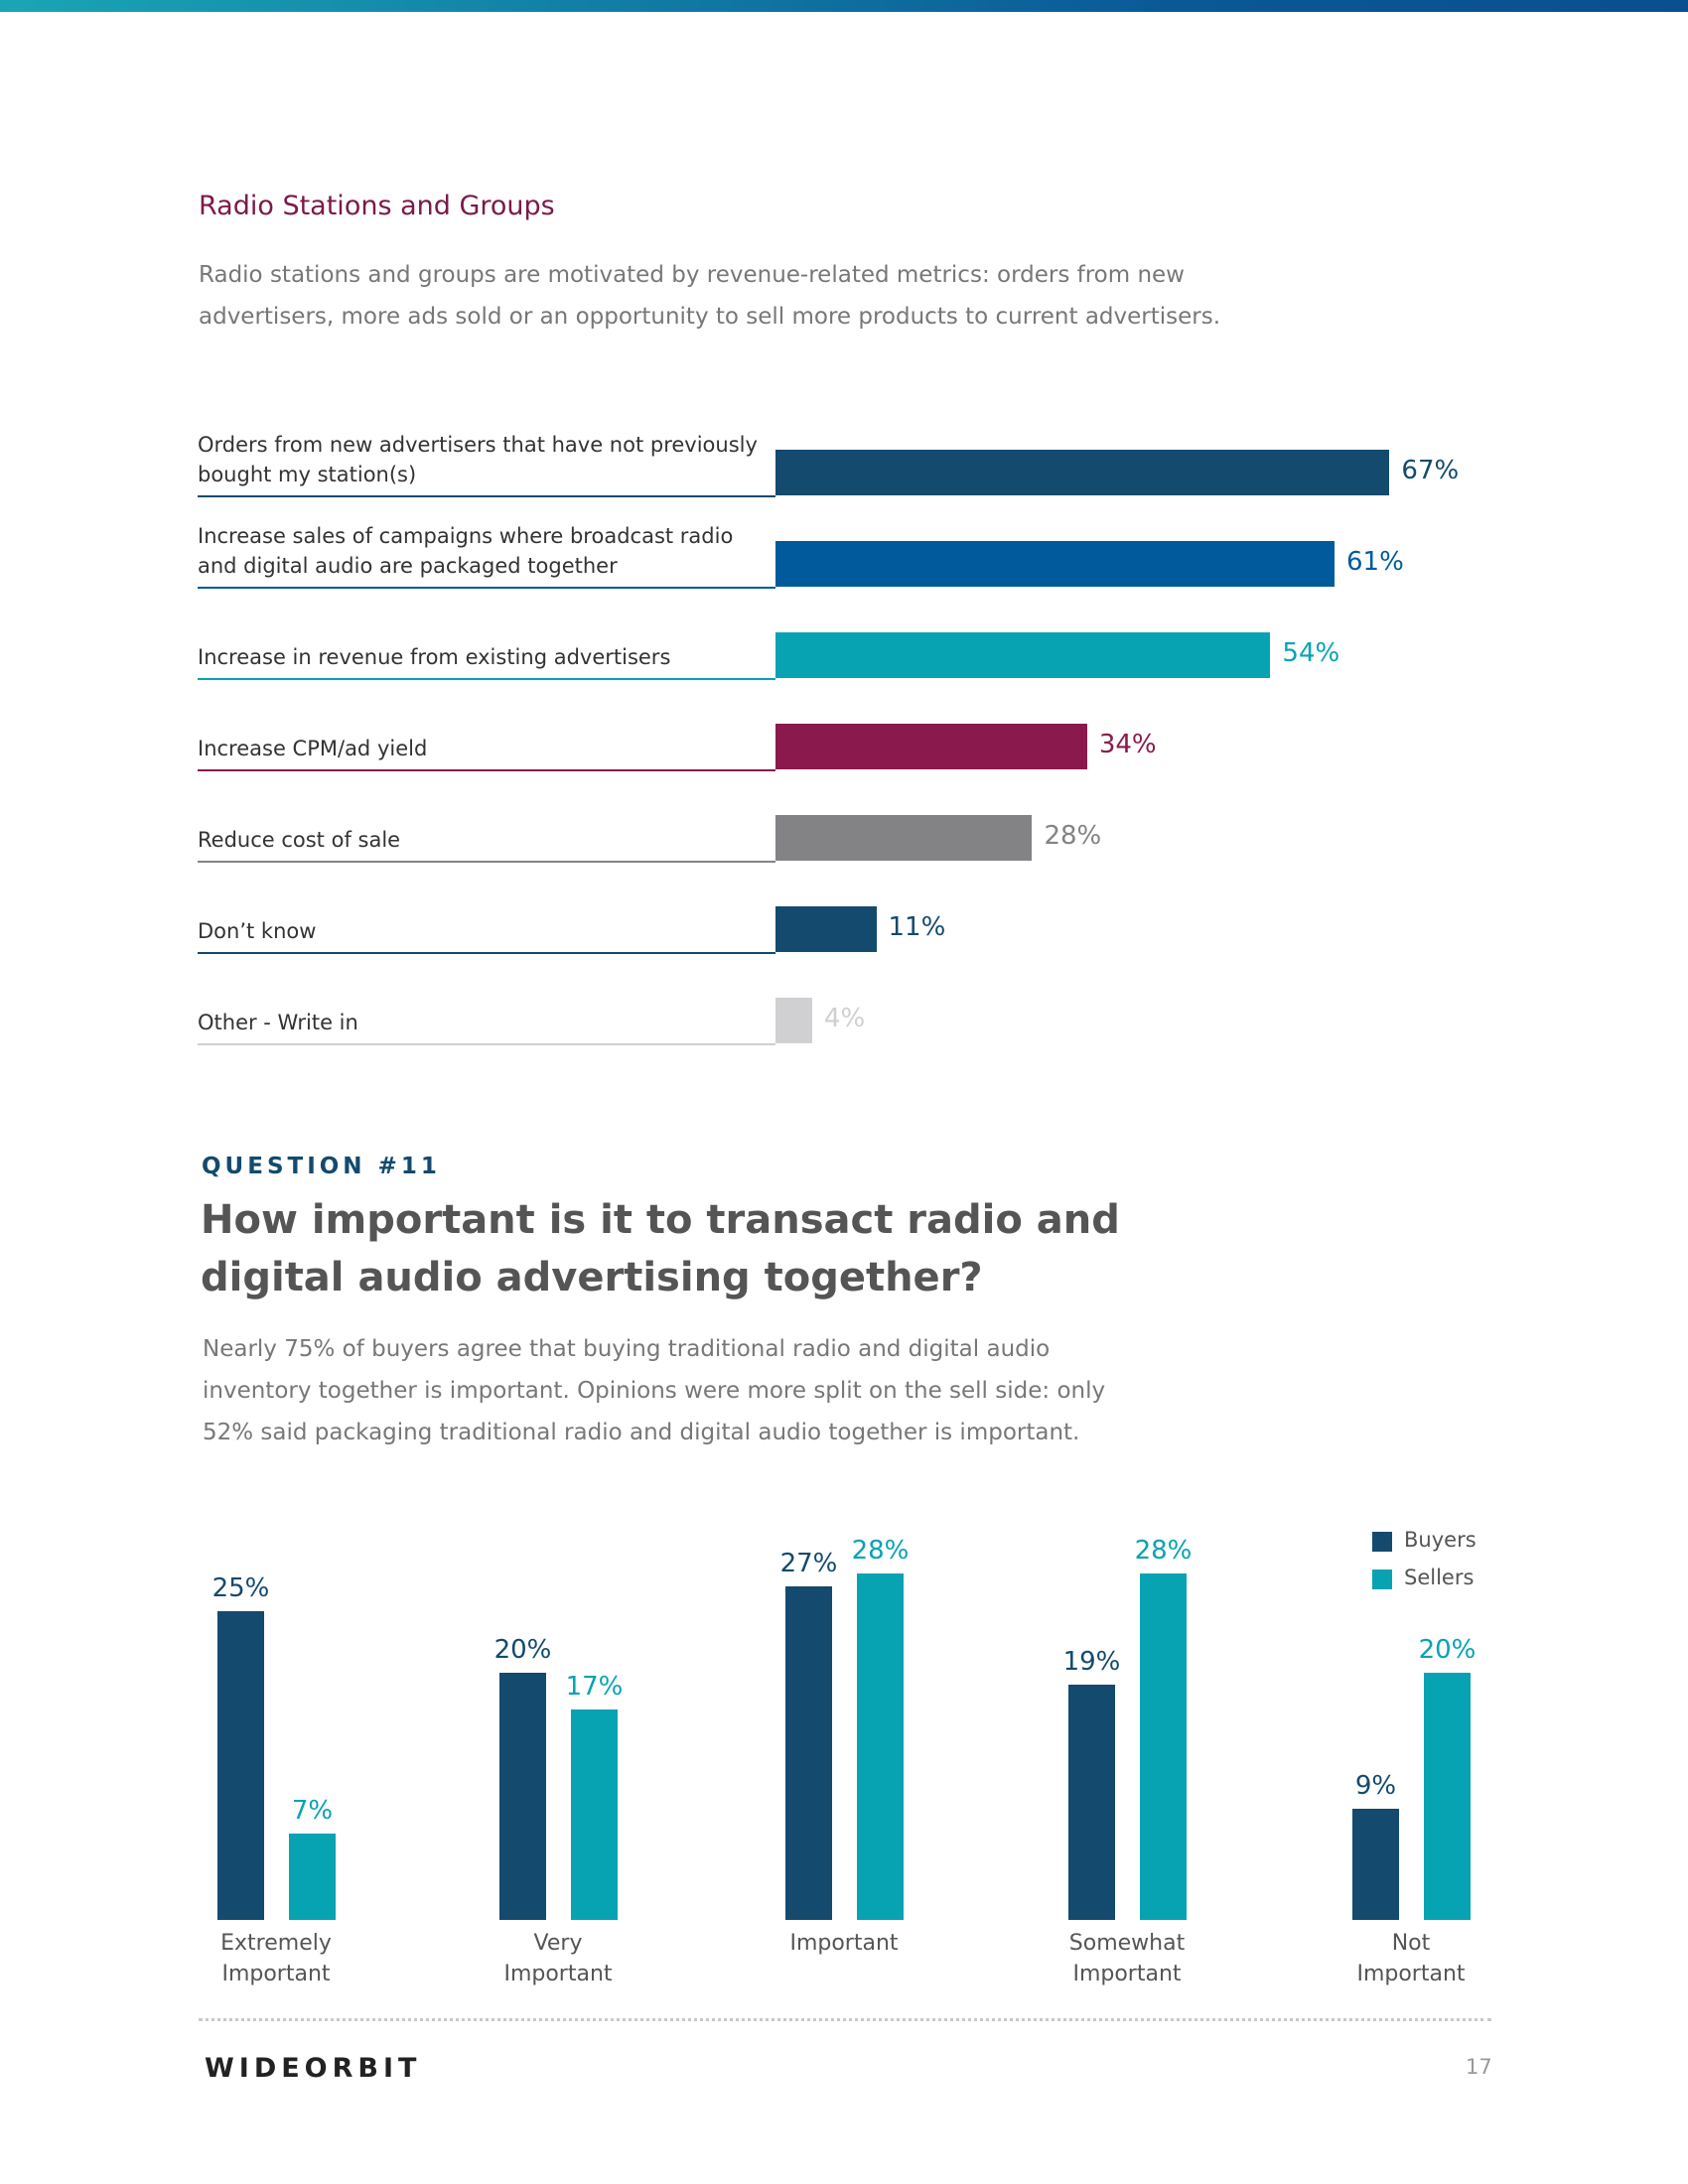 This screenshot has width=1688, height=2184. What do you see at coordinates (257, 931) in the screenshot?
I see `category-label: Don’t know` at bounding box center [257, 931].